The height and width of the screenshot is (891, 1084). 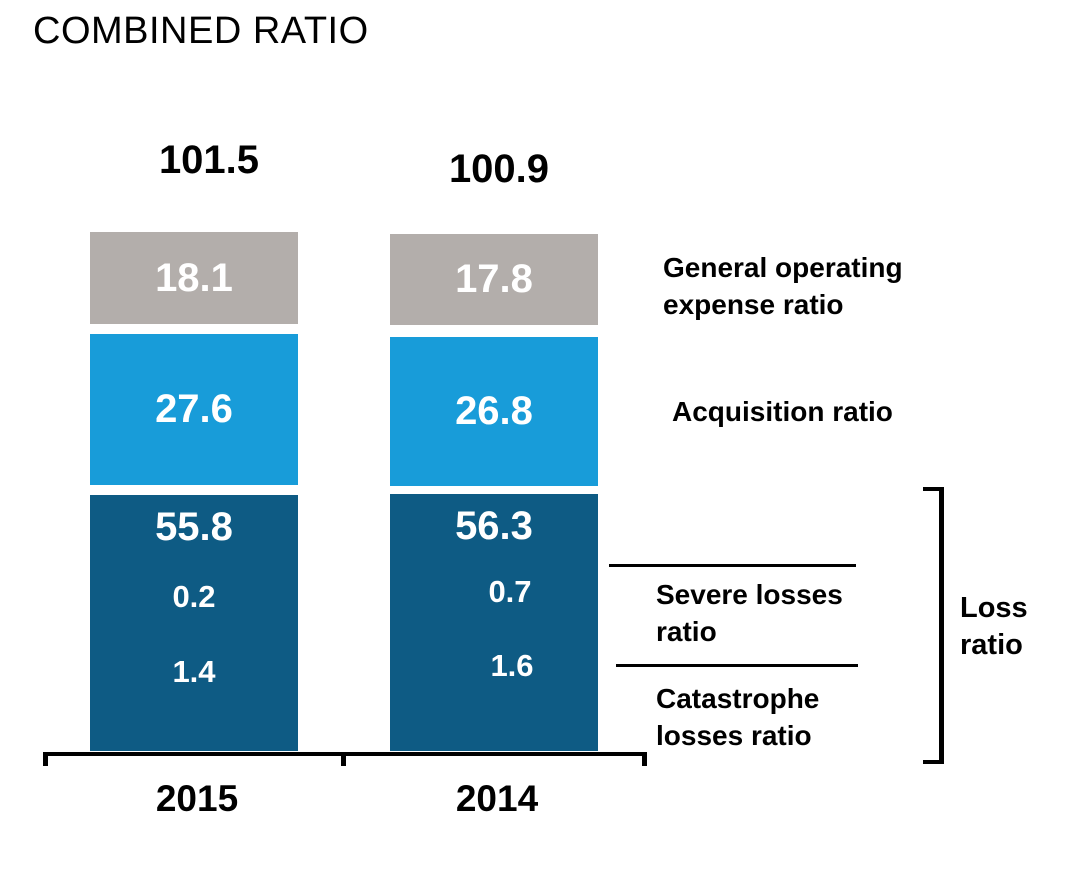 I want to click on x-axis-tick-right, so click(x=644, y=759).